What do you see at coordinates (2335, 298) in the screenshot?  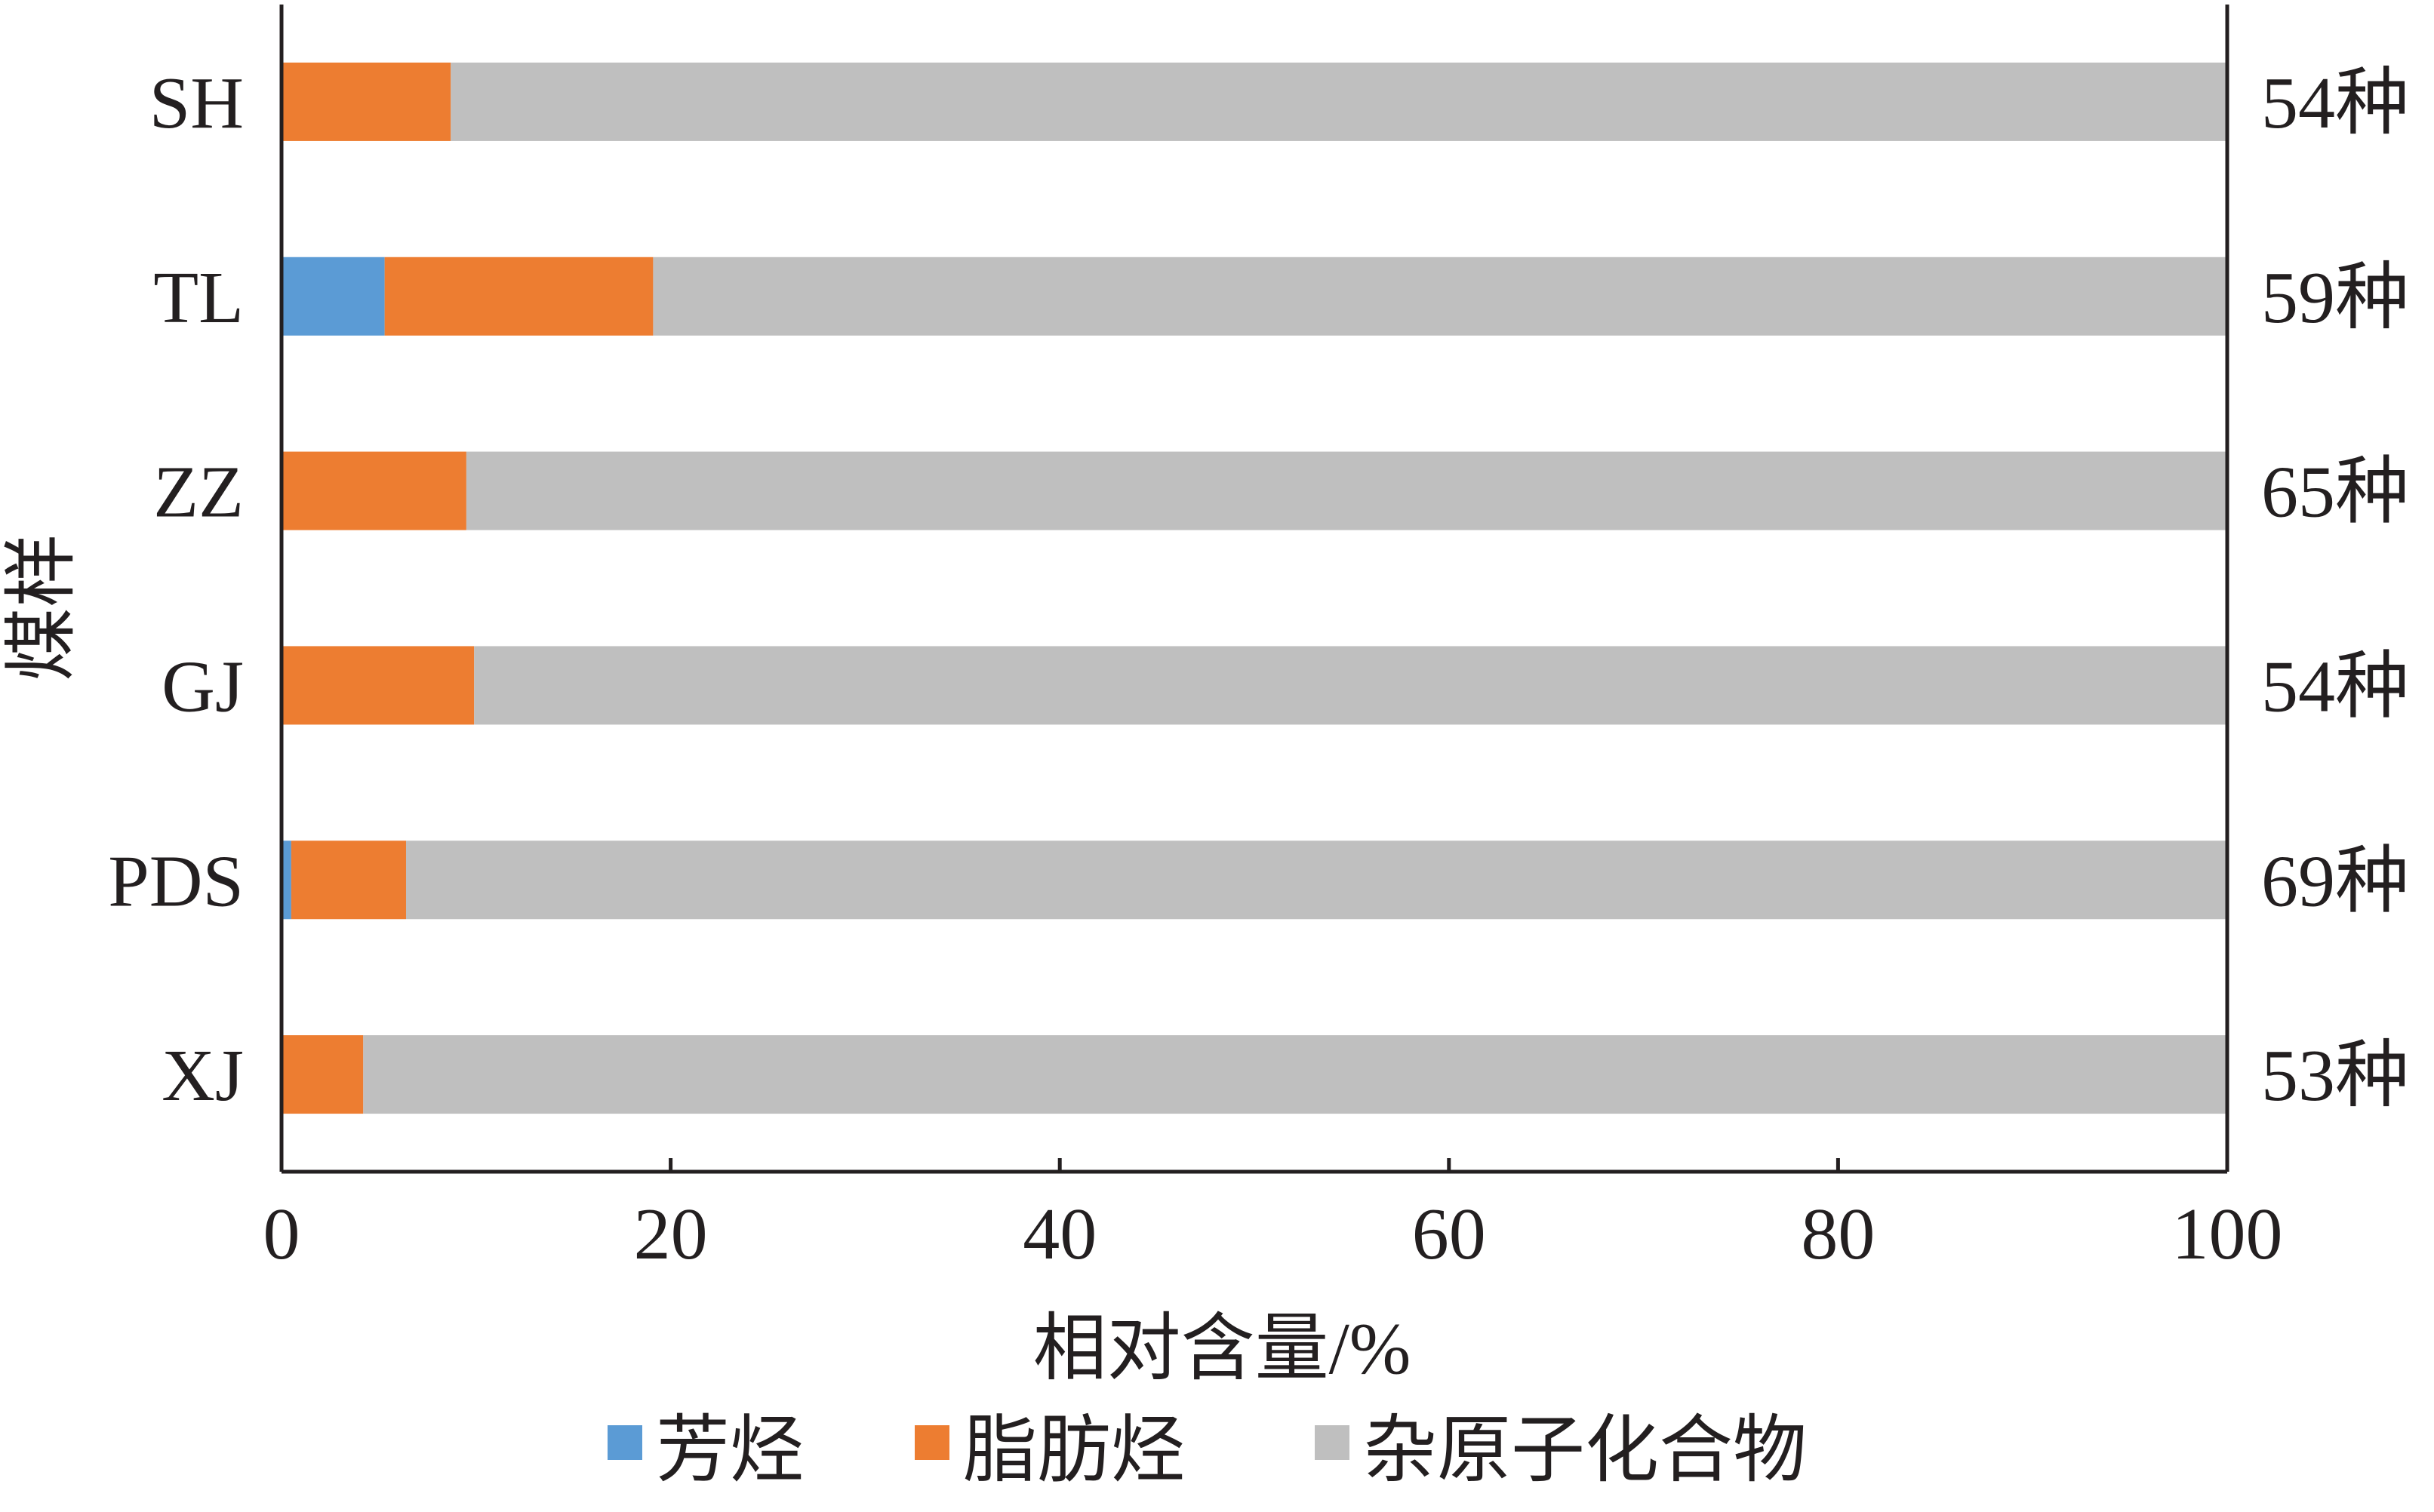 I see `right-count-label: 59种` at bounding box center [2335, 298].